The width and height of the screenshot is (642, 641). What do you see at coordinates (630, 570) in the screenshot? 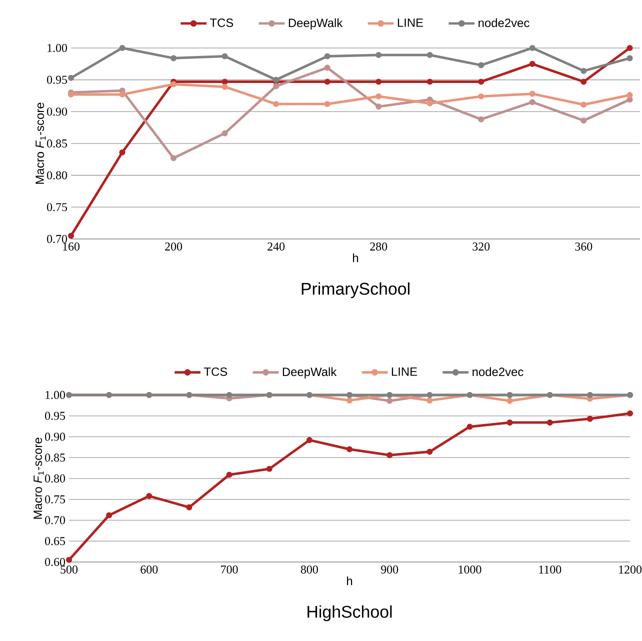
I see `x-tick-label: 1200` at bounding box center [630, 570].